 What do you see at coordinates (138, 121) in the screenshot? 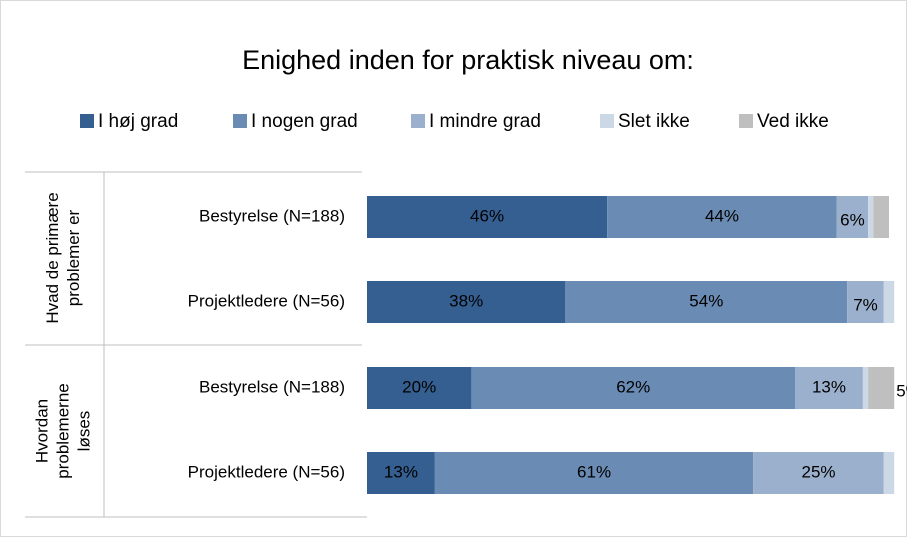
I see `legend-label: I høj grad` at bounding box center [138, 121].